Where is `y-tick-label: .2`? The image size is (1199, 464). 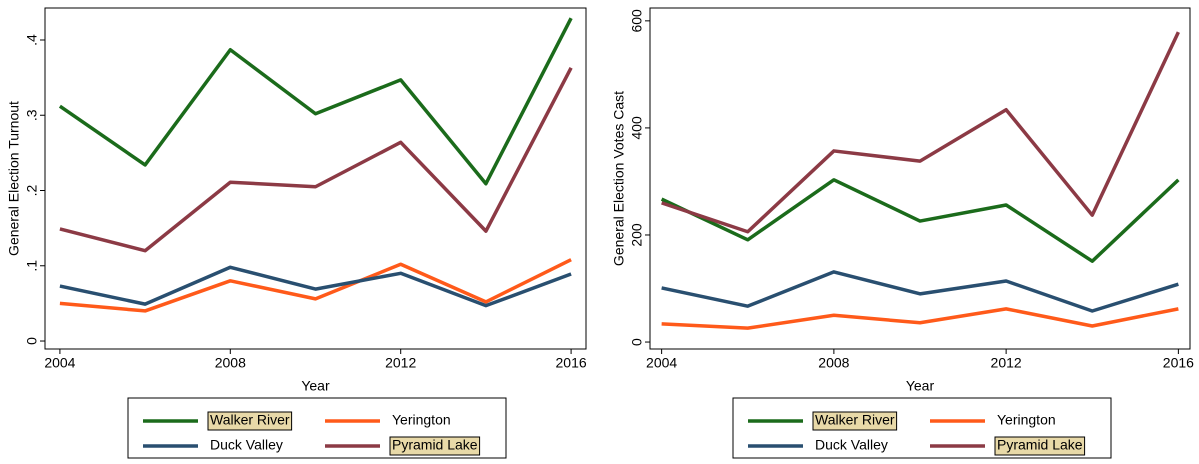 y-tick-label: .2 is located at coordinates (32, 190).